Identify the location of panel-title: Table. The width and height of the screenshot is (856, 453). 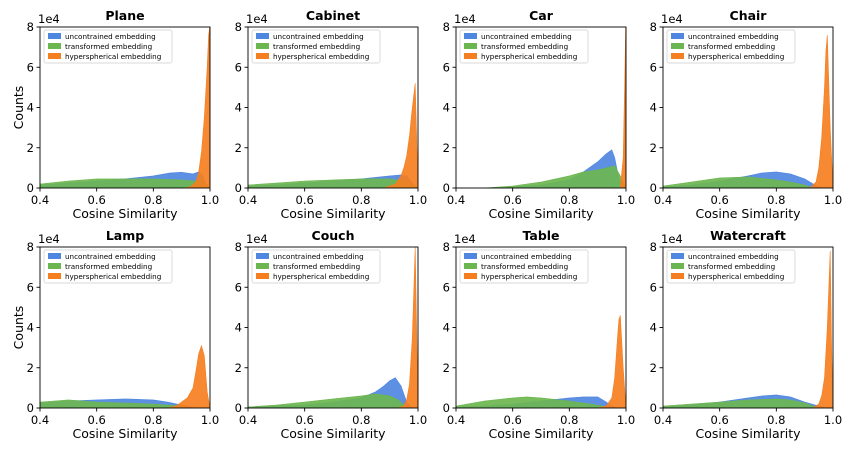
(540, 235).